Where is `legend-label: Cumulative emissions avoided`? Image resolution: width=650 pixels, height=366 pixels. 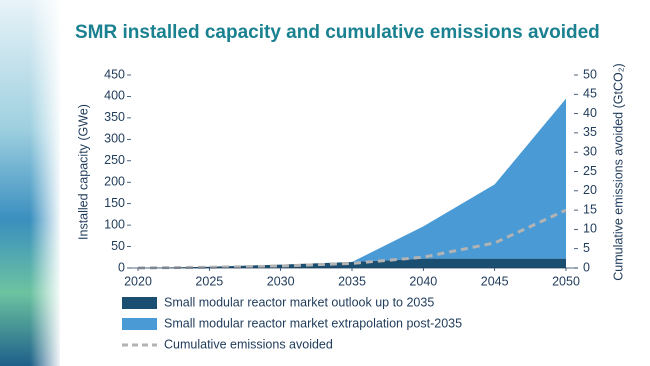 legend-label: Cumulative emissions avoided is located at coordinates (248, 344).